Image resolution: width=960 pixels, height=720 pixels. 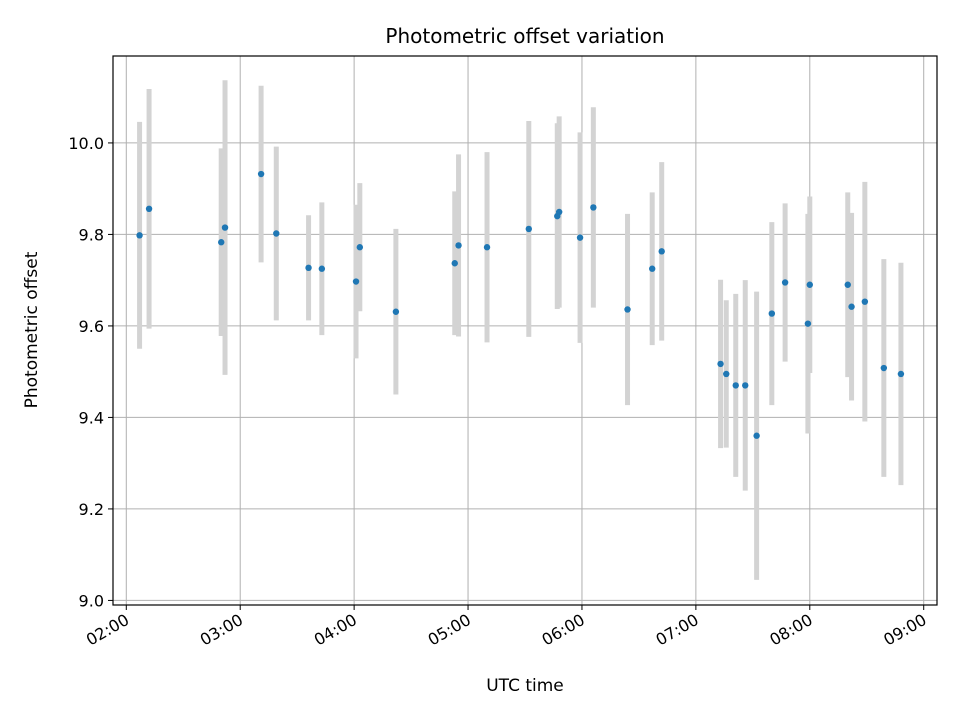 I want to click on x-tick-label: 07:00, so click(x=676, y=630).